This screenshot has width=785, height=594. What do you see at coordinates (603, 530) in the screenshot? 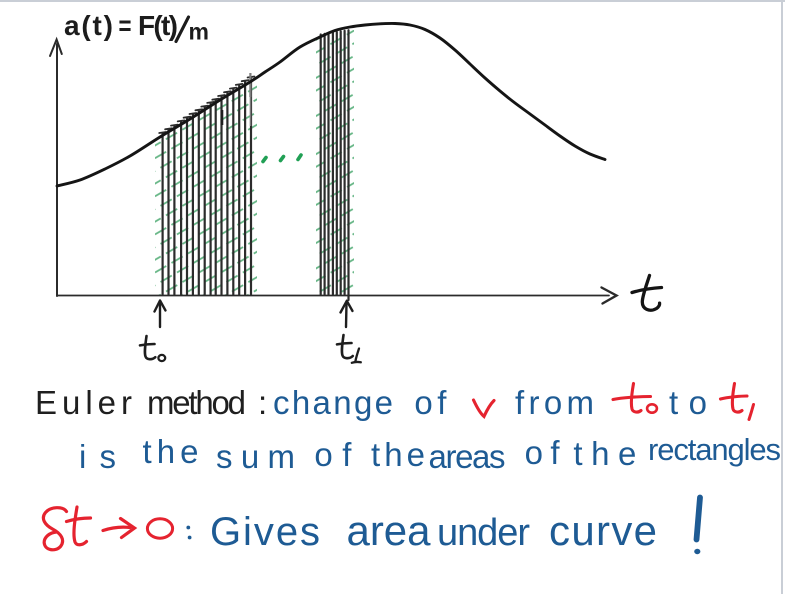
I see `svg-text: curve` at bounding box center [603, 530].